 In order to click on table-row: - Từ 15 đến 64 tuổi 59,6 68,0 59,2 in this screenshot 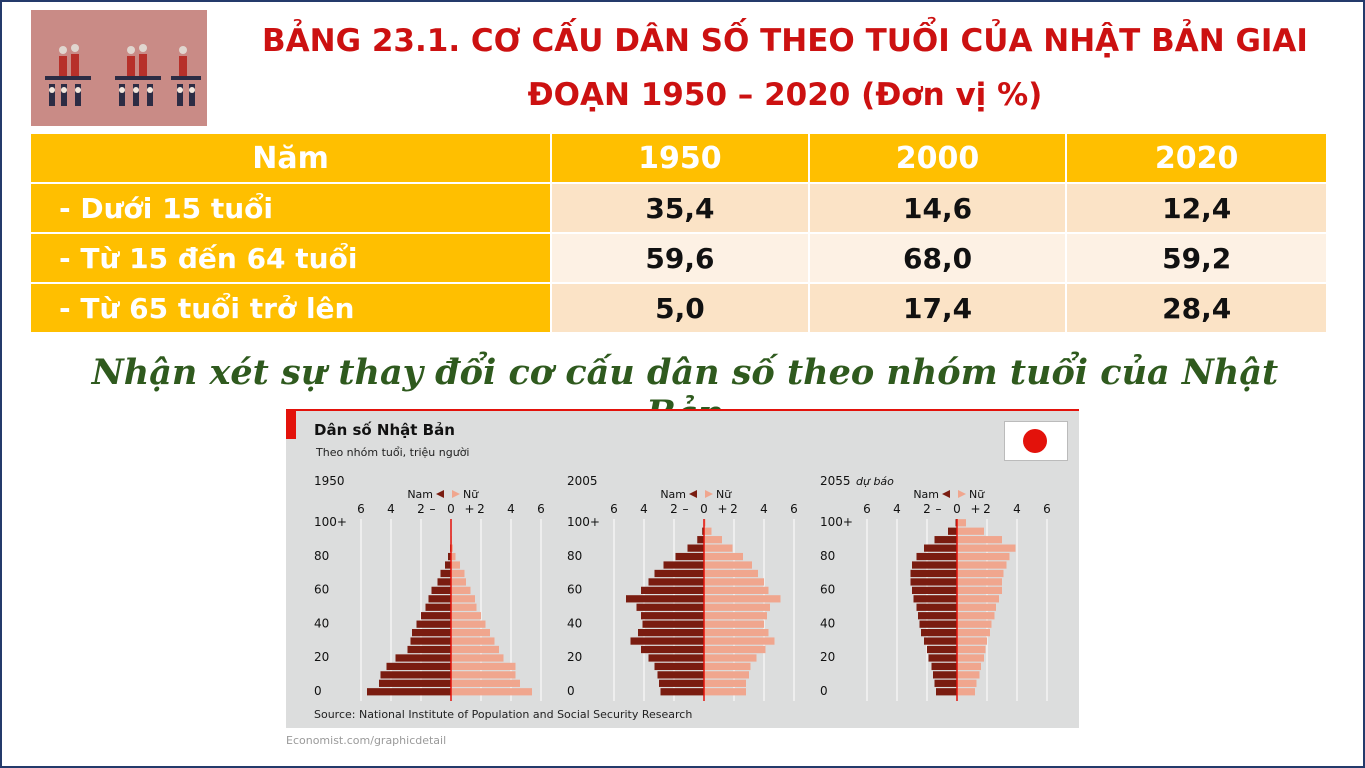, I will do `click(679, 259)`.